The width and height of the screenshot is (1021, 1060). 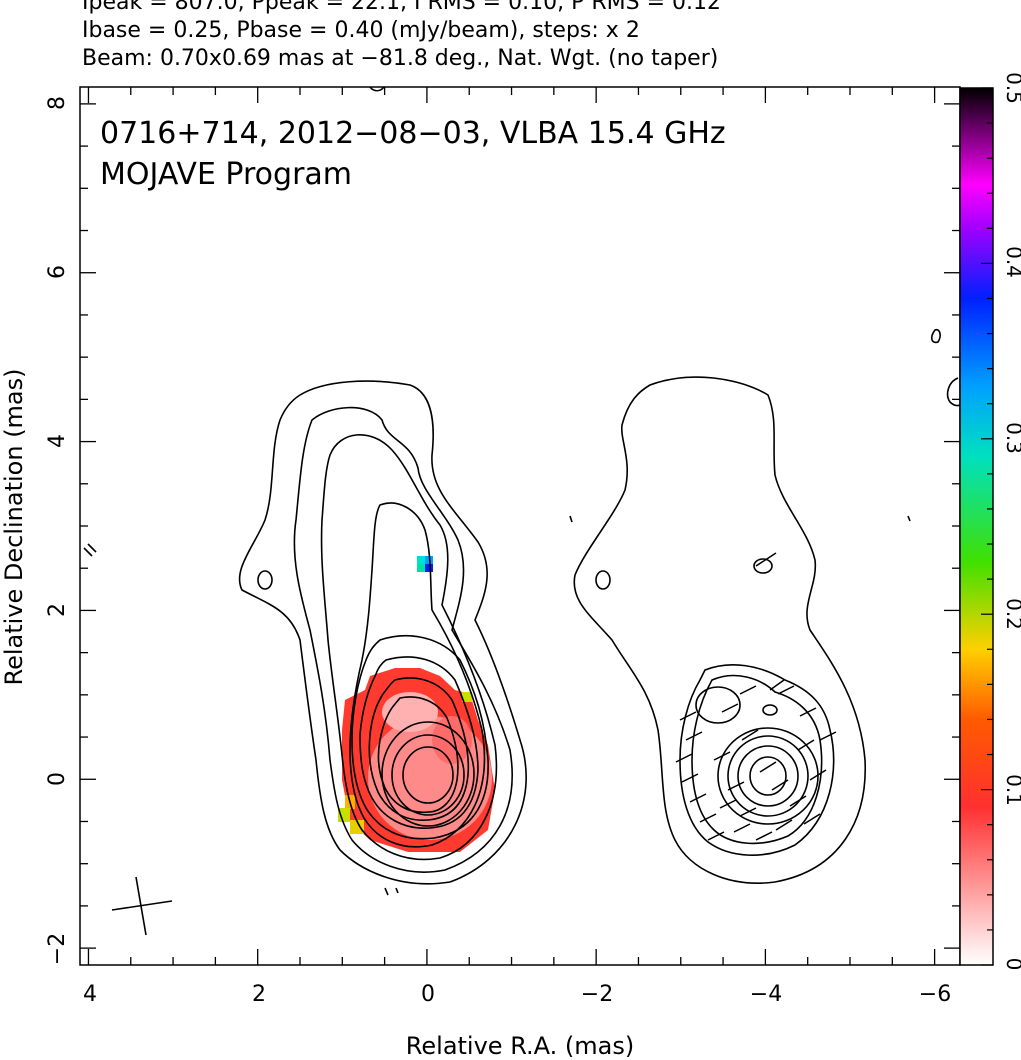 What do you see at coordinates (14, 526) in the screenshot?
I see `y-axis-label: Relative Declination (mas)` at bounding box center [14, 526].